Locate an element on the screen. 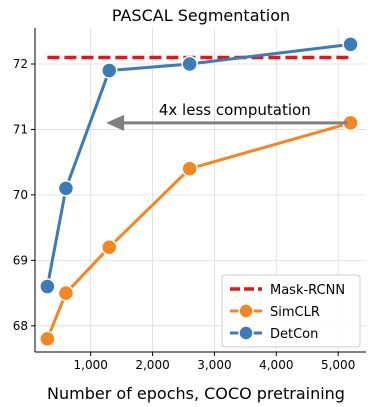 The height and width of the screenshot is (407, 373). annotation-arrow-head is located at coordinates (115, 122).